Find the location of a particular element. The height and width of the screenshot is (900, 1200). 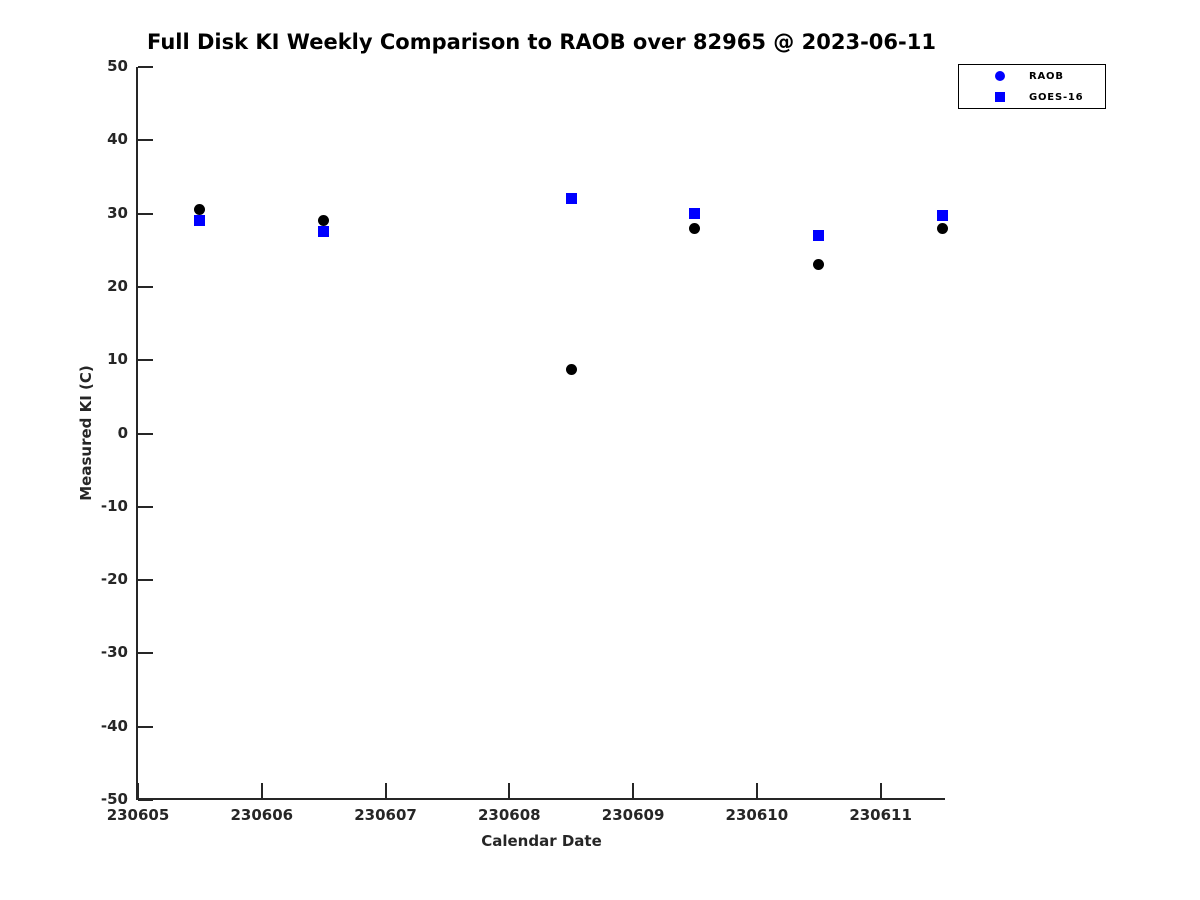

x-tick-label: 230611 is located at coordinates (880, 815).